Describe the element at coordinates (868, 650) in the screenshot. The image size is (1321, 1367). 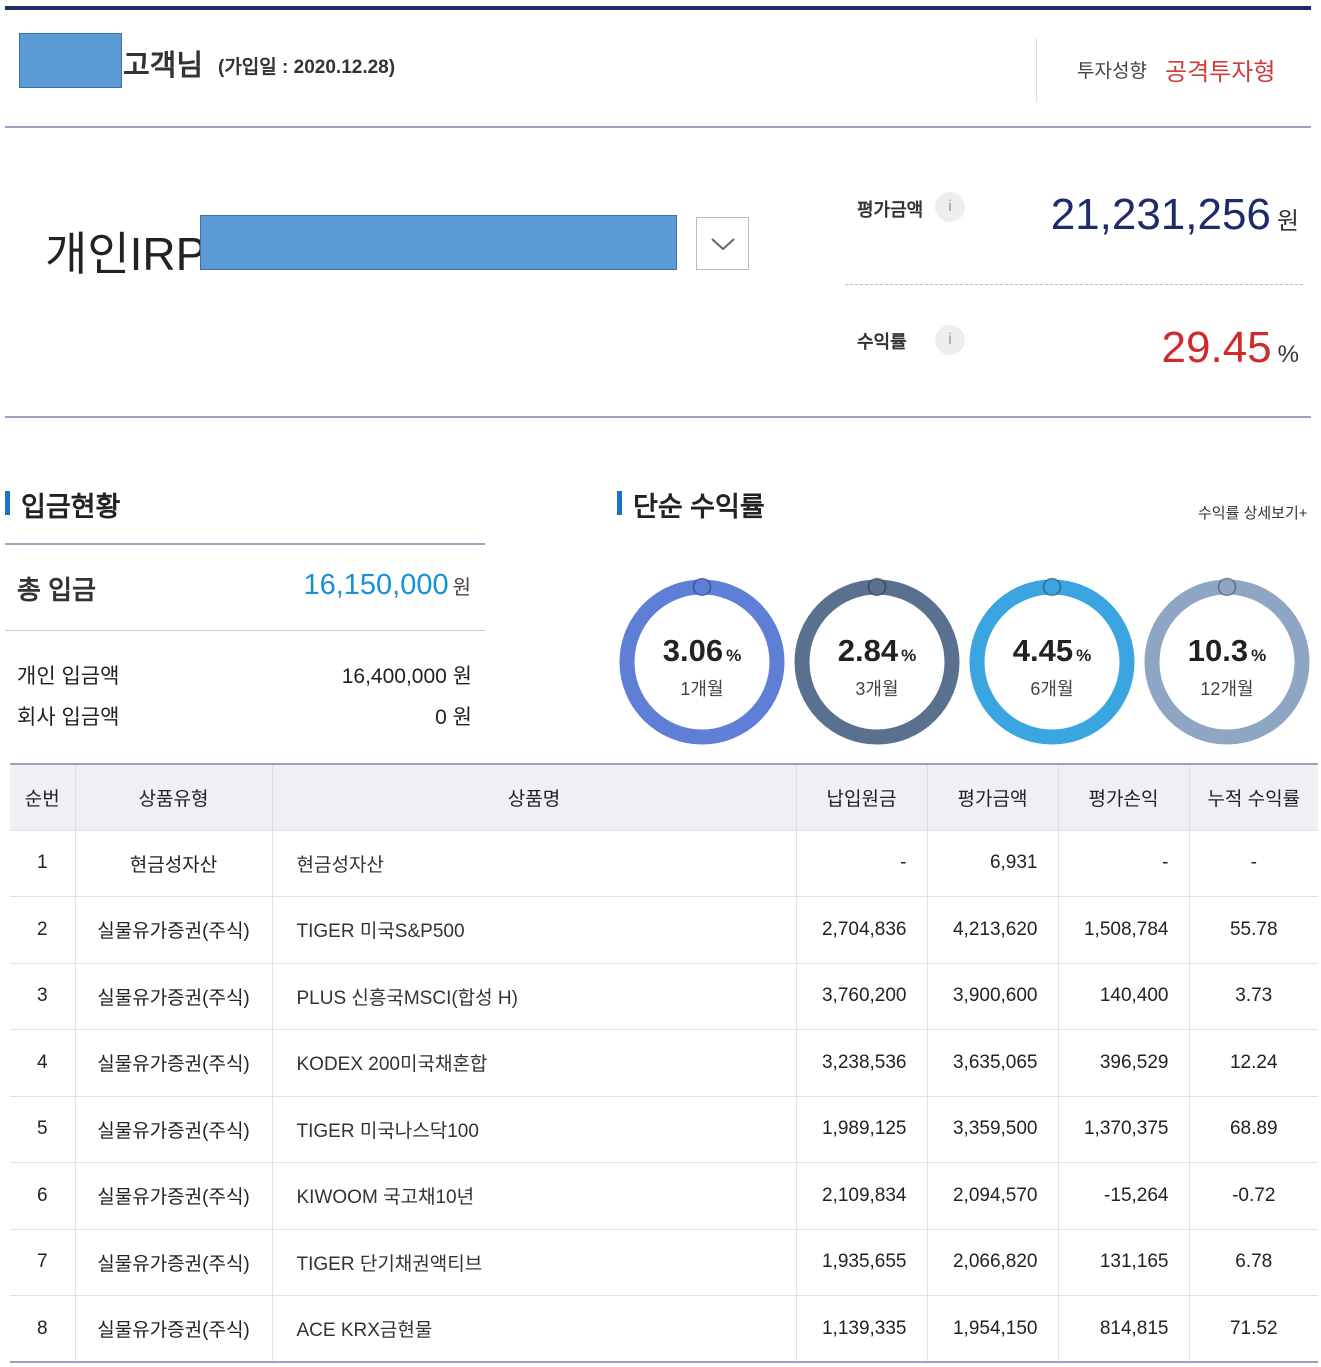
I see `ring-value-number: 2.84` at that location.